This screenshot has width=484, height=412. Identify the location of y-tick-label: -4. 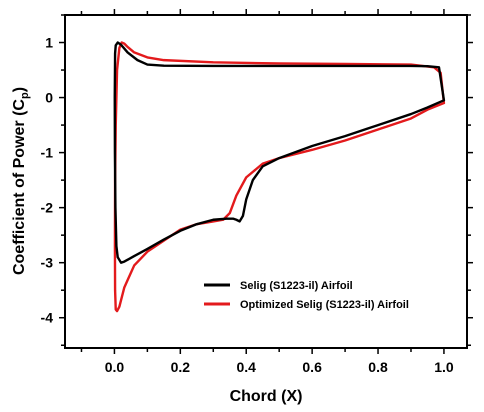
(47, 318).